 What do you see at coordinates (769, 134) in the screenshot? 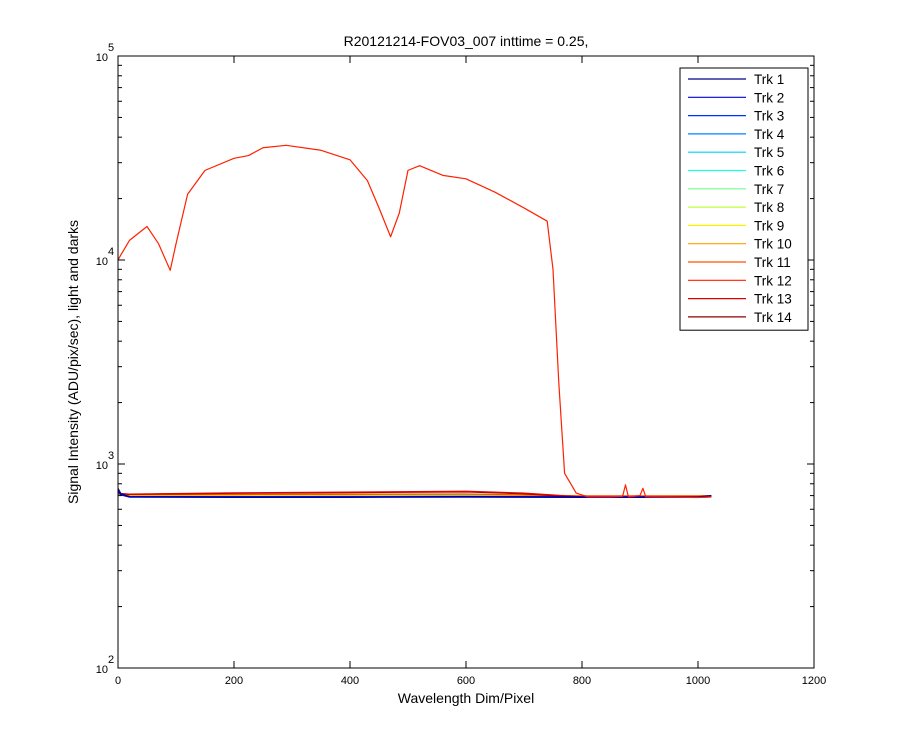
I see `legend-label-4: Trk 4` at bounding box center [769, 134].